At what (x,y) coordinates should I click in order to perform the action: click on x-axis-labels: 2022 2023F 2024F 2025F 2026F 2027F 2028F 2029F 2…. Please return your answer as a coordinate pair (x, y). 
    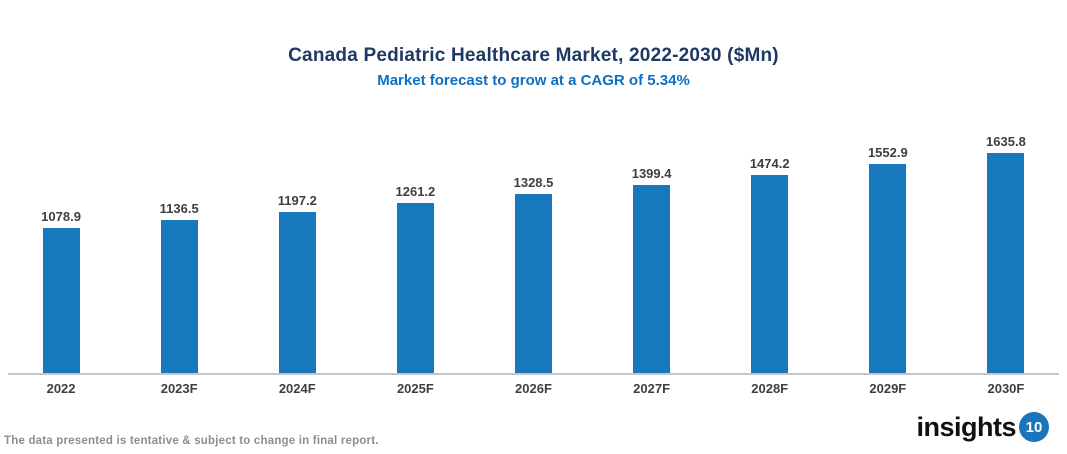
    Looking at the image, I should click on (533, 385).